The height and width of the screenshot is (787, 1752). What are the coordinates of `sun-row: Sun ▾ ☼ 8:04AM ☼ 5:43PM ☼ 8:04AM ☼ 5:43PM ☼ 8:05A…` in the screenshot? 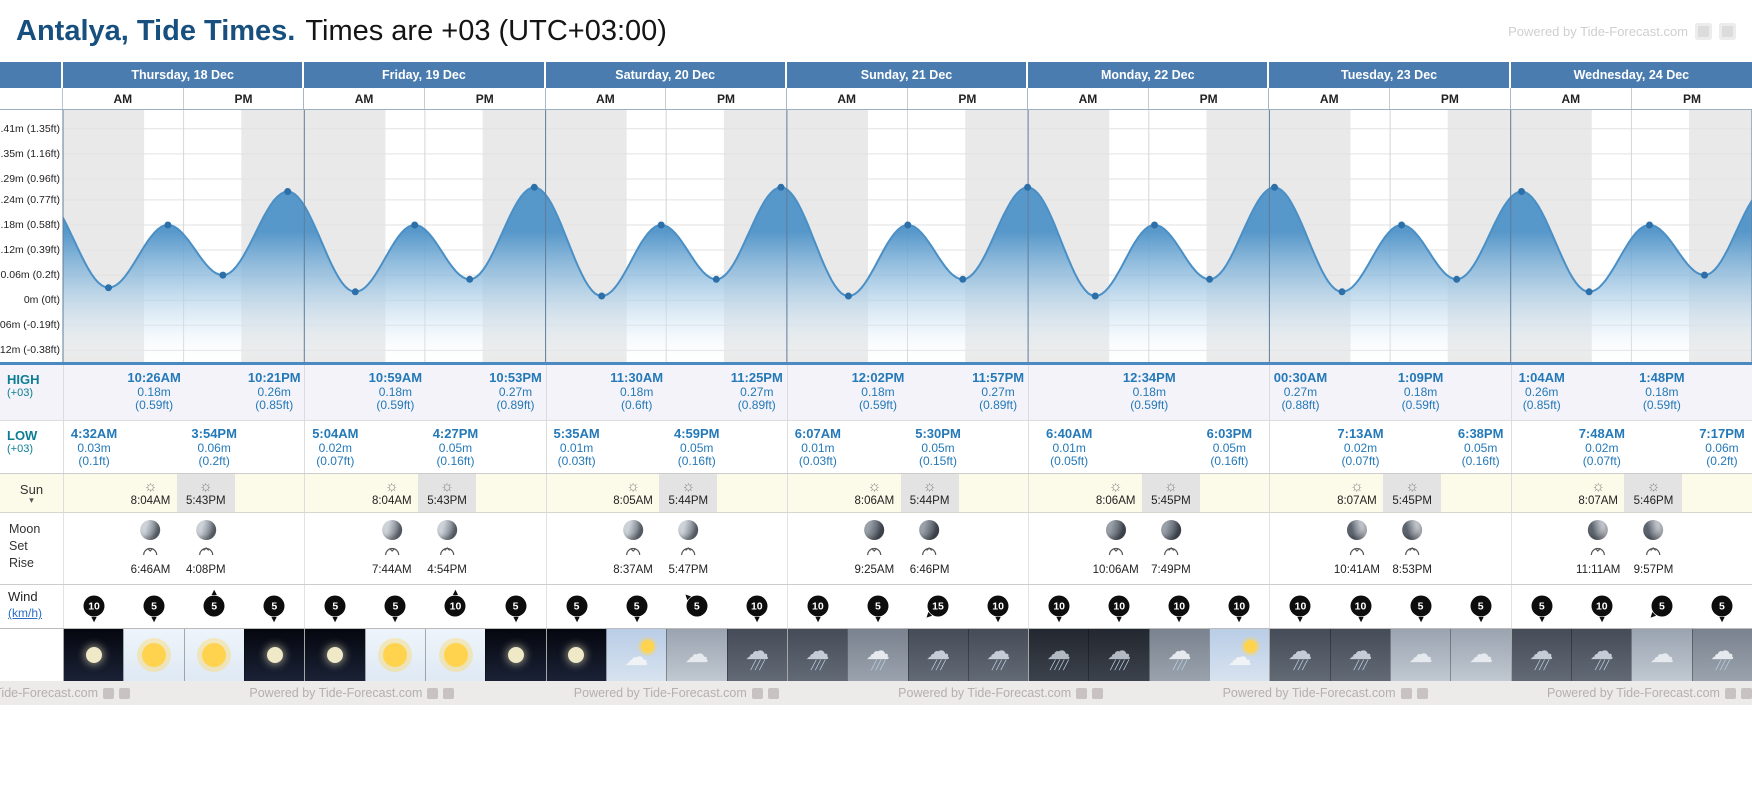 It's located at (876, 493).